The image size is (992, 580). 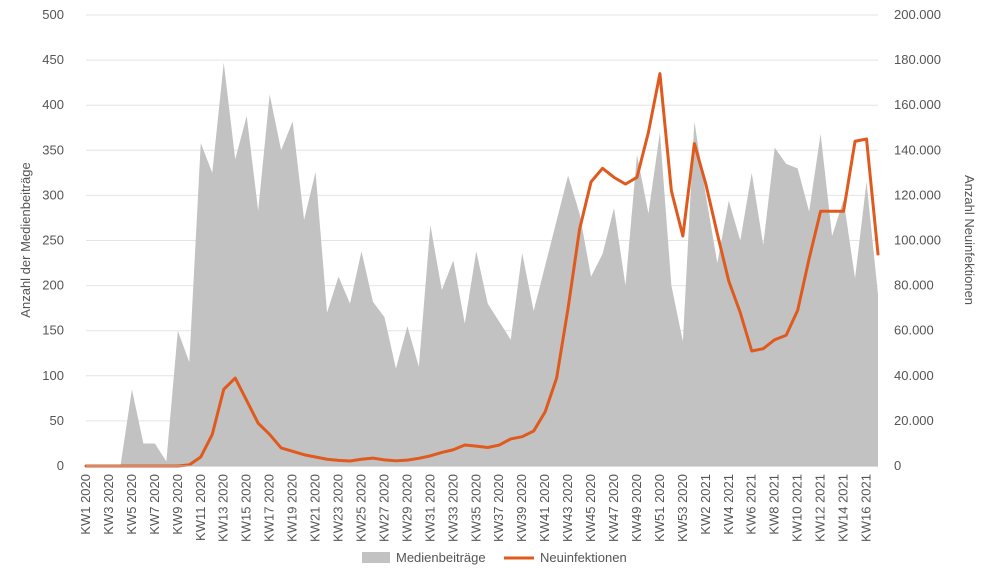 I want to click on x-tick-label: KW23 2020, so click(x=338, y=508).